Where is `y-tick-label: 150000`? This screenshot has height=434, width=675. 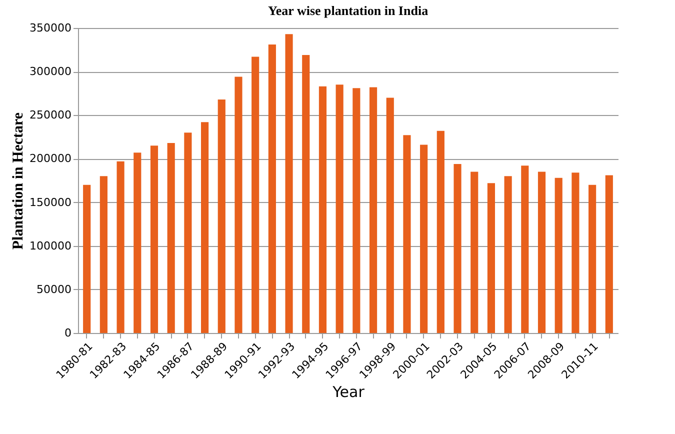 y-tick-label: 150000 is located at coordinates (51, 202).